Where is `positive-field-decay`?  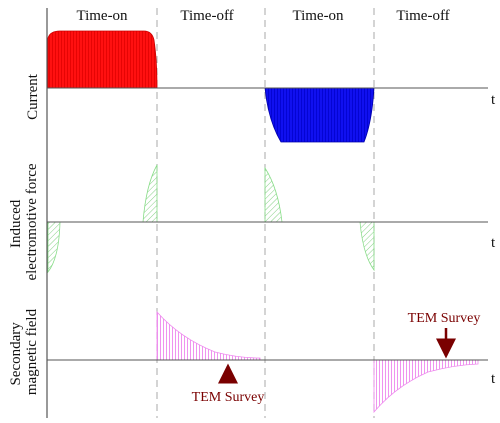
positive-field-decay is located at coordinates (208, 335).